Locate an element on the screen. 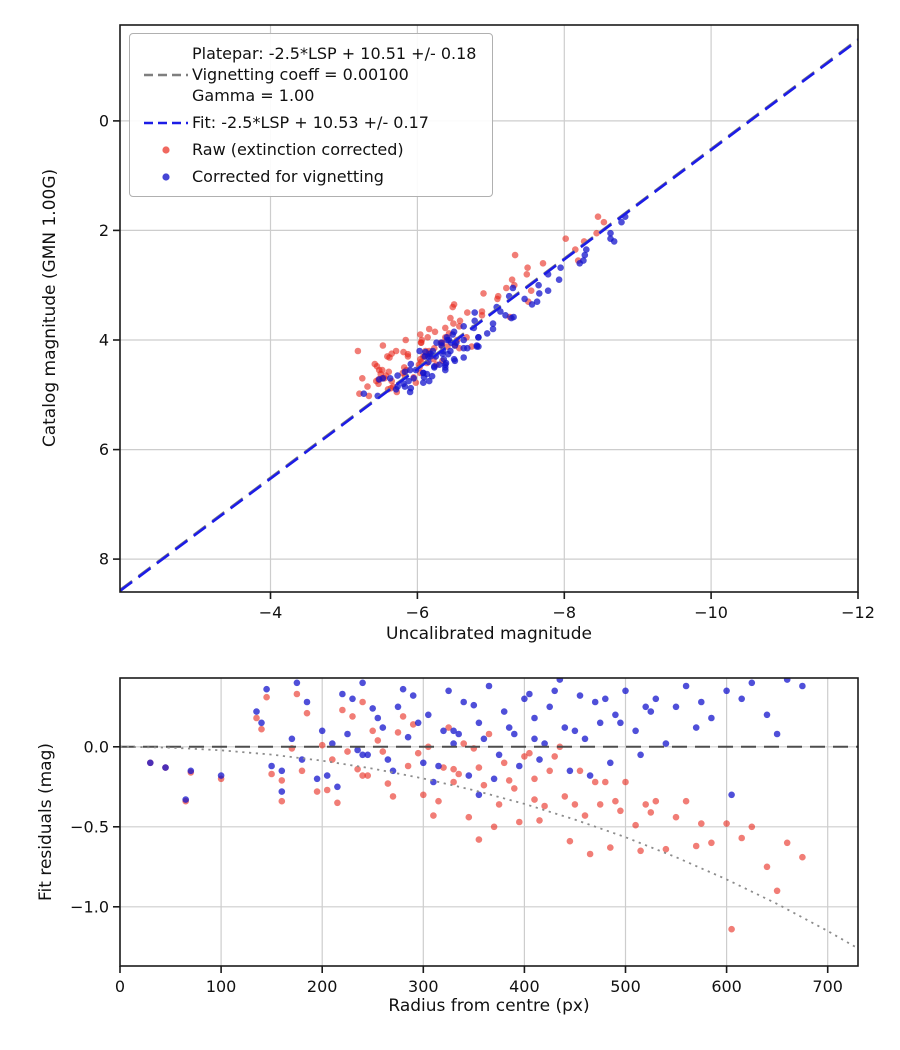 The width and height of the screenshot is (900, 1050). legend-entry-corrected: Corrected for vignetting is located at coordinates (308, 176).